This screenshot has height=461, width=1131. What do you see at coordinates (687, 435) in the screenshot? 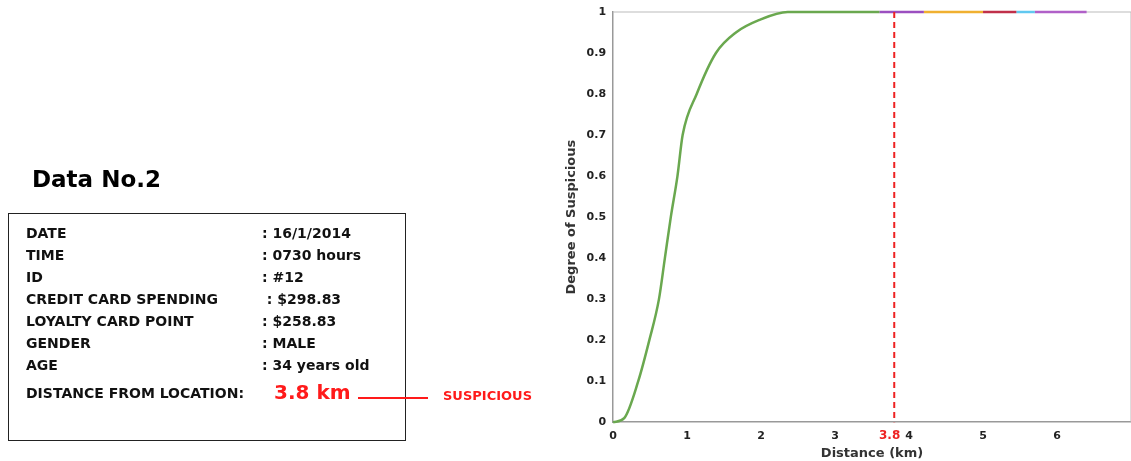
I see `x-tick-label: 1` at bounding box center [687, 435].